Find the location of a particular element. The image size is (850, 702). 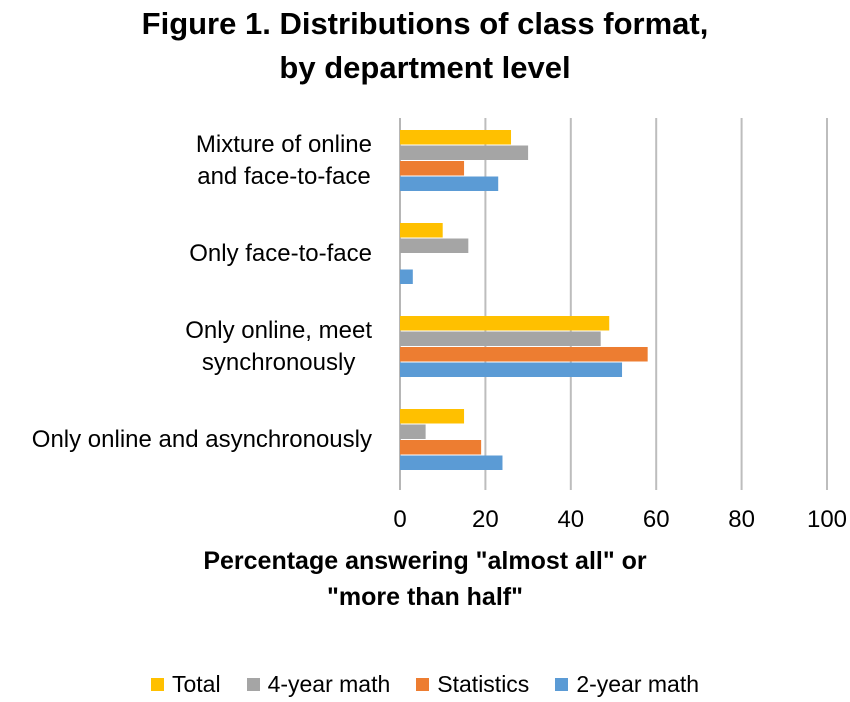

legend-item: Statistics is located at coordinates (472, 684).